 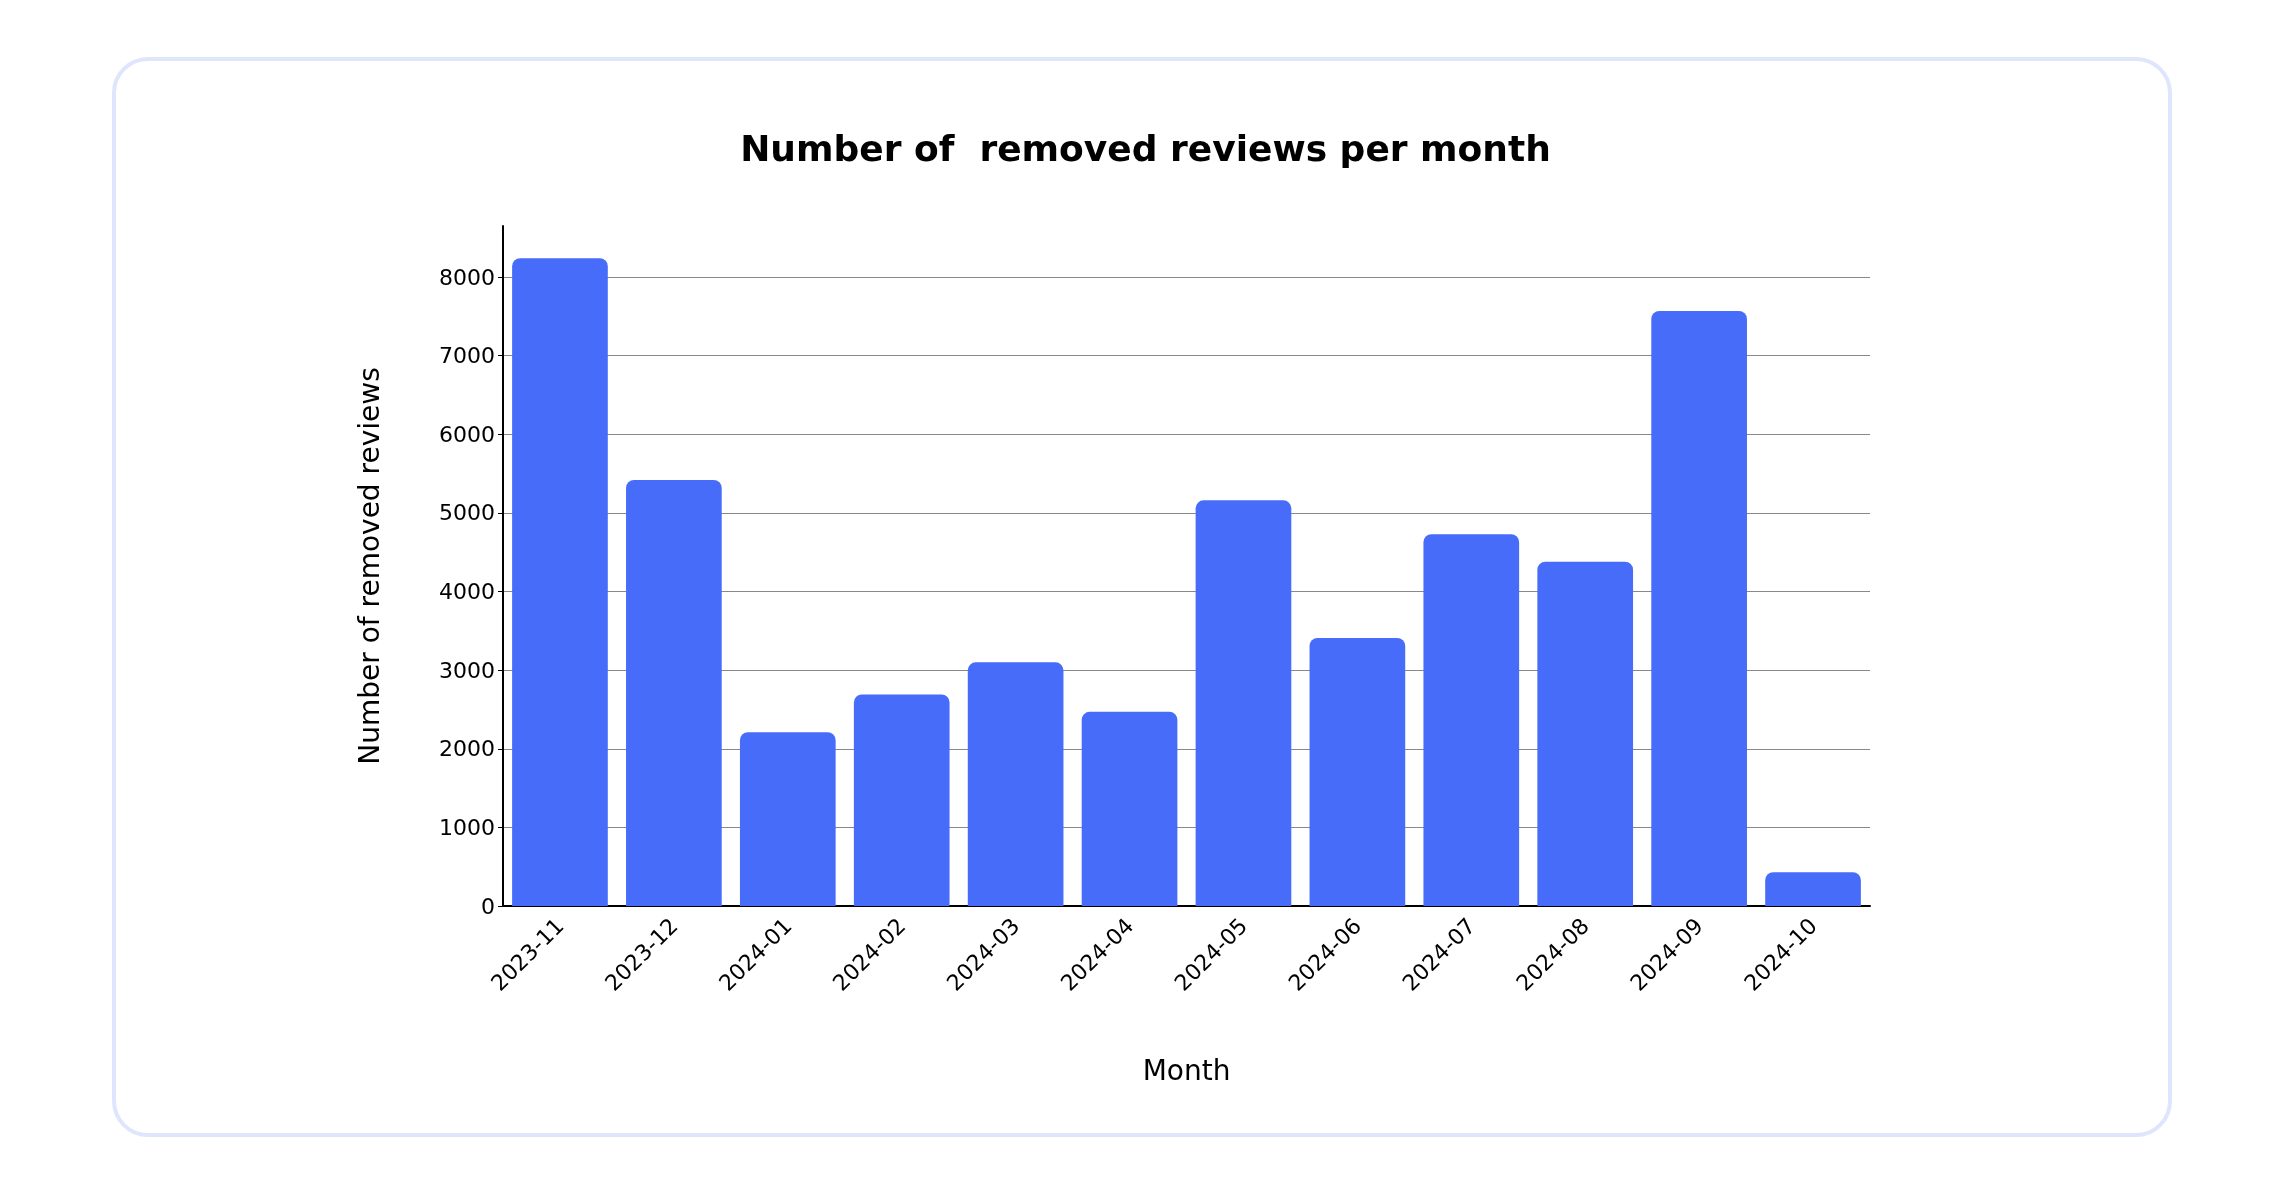 What do you see at coordinates (467, 827) in the screenshot?
I see `y-tick-label: 1000` at bounding box center [467, 827].